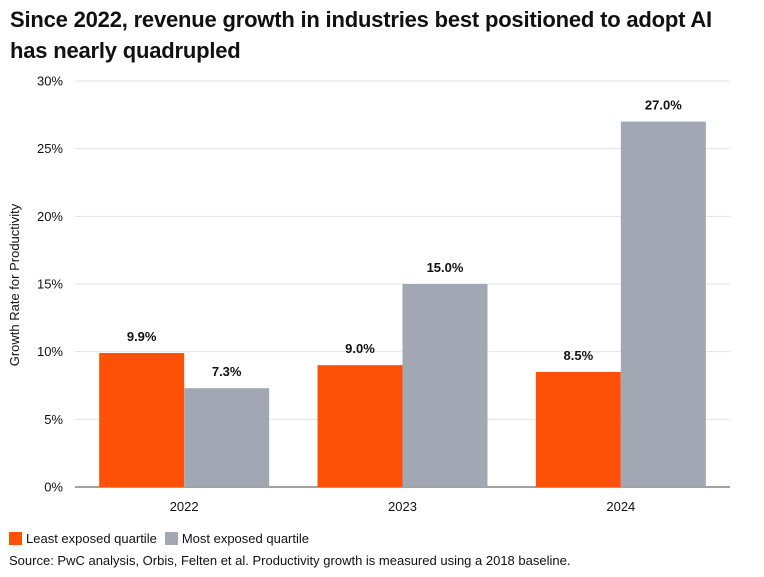 The image size is (764, 577). What do you see at coordinates (53, 419) in the screenshot?
I see `y-tick-label: 5%` at bounding box center [53, 419].